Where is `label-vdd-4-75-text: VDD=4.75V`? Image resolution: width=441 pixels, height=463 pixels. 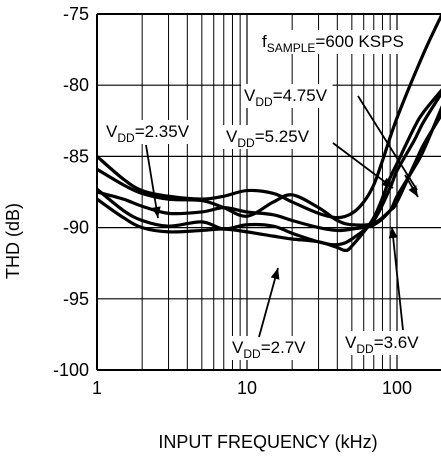
label-vdd-4-75-text: VDD=4.75V is located at coordinates (286, 97).